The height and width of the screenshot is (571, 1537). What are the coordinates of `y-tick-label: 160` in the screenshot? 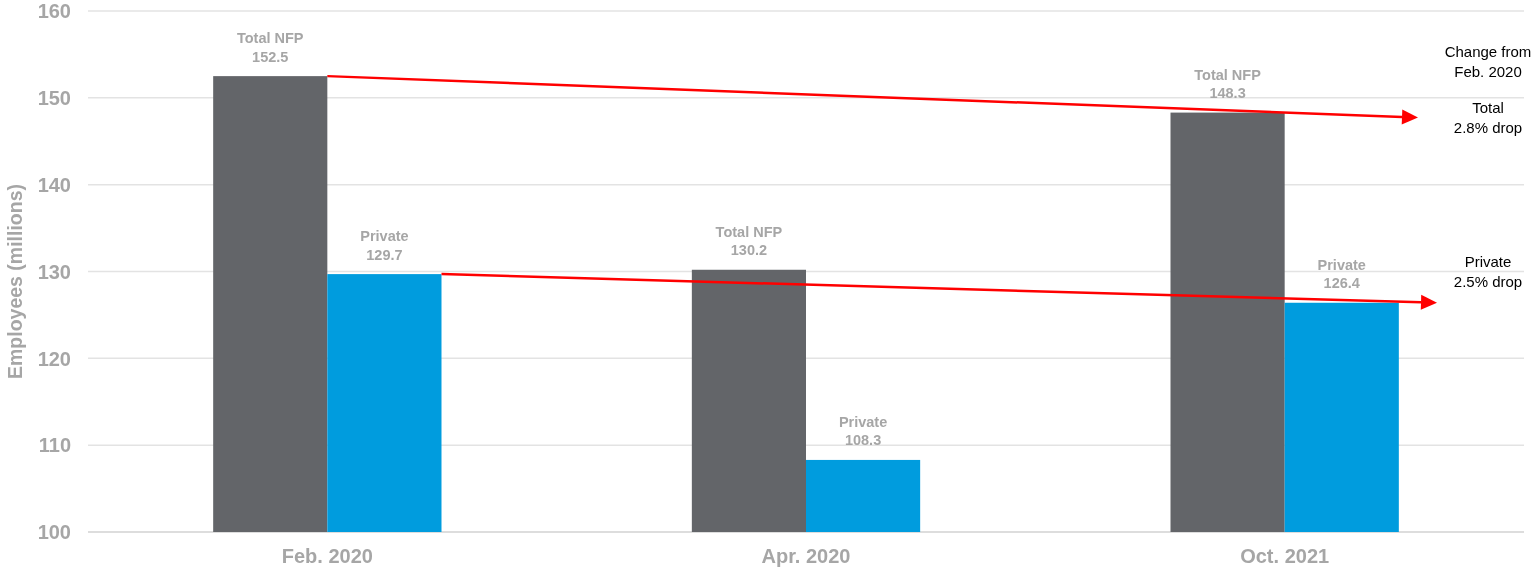 It's located at (54, 11).